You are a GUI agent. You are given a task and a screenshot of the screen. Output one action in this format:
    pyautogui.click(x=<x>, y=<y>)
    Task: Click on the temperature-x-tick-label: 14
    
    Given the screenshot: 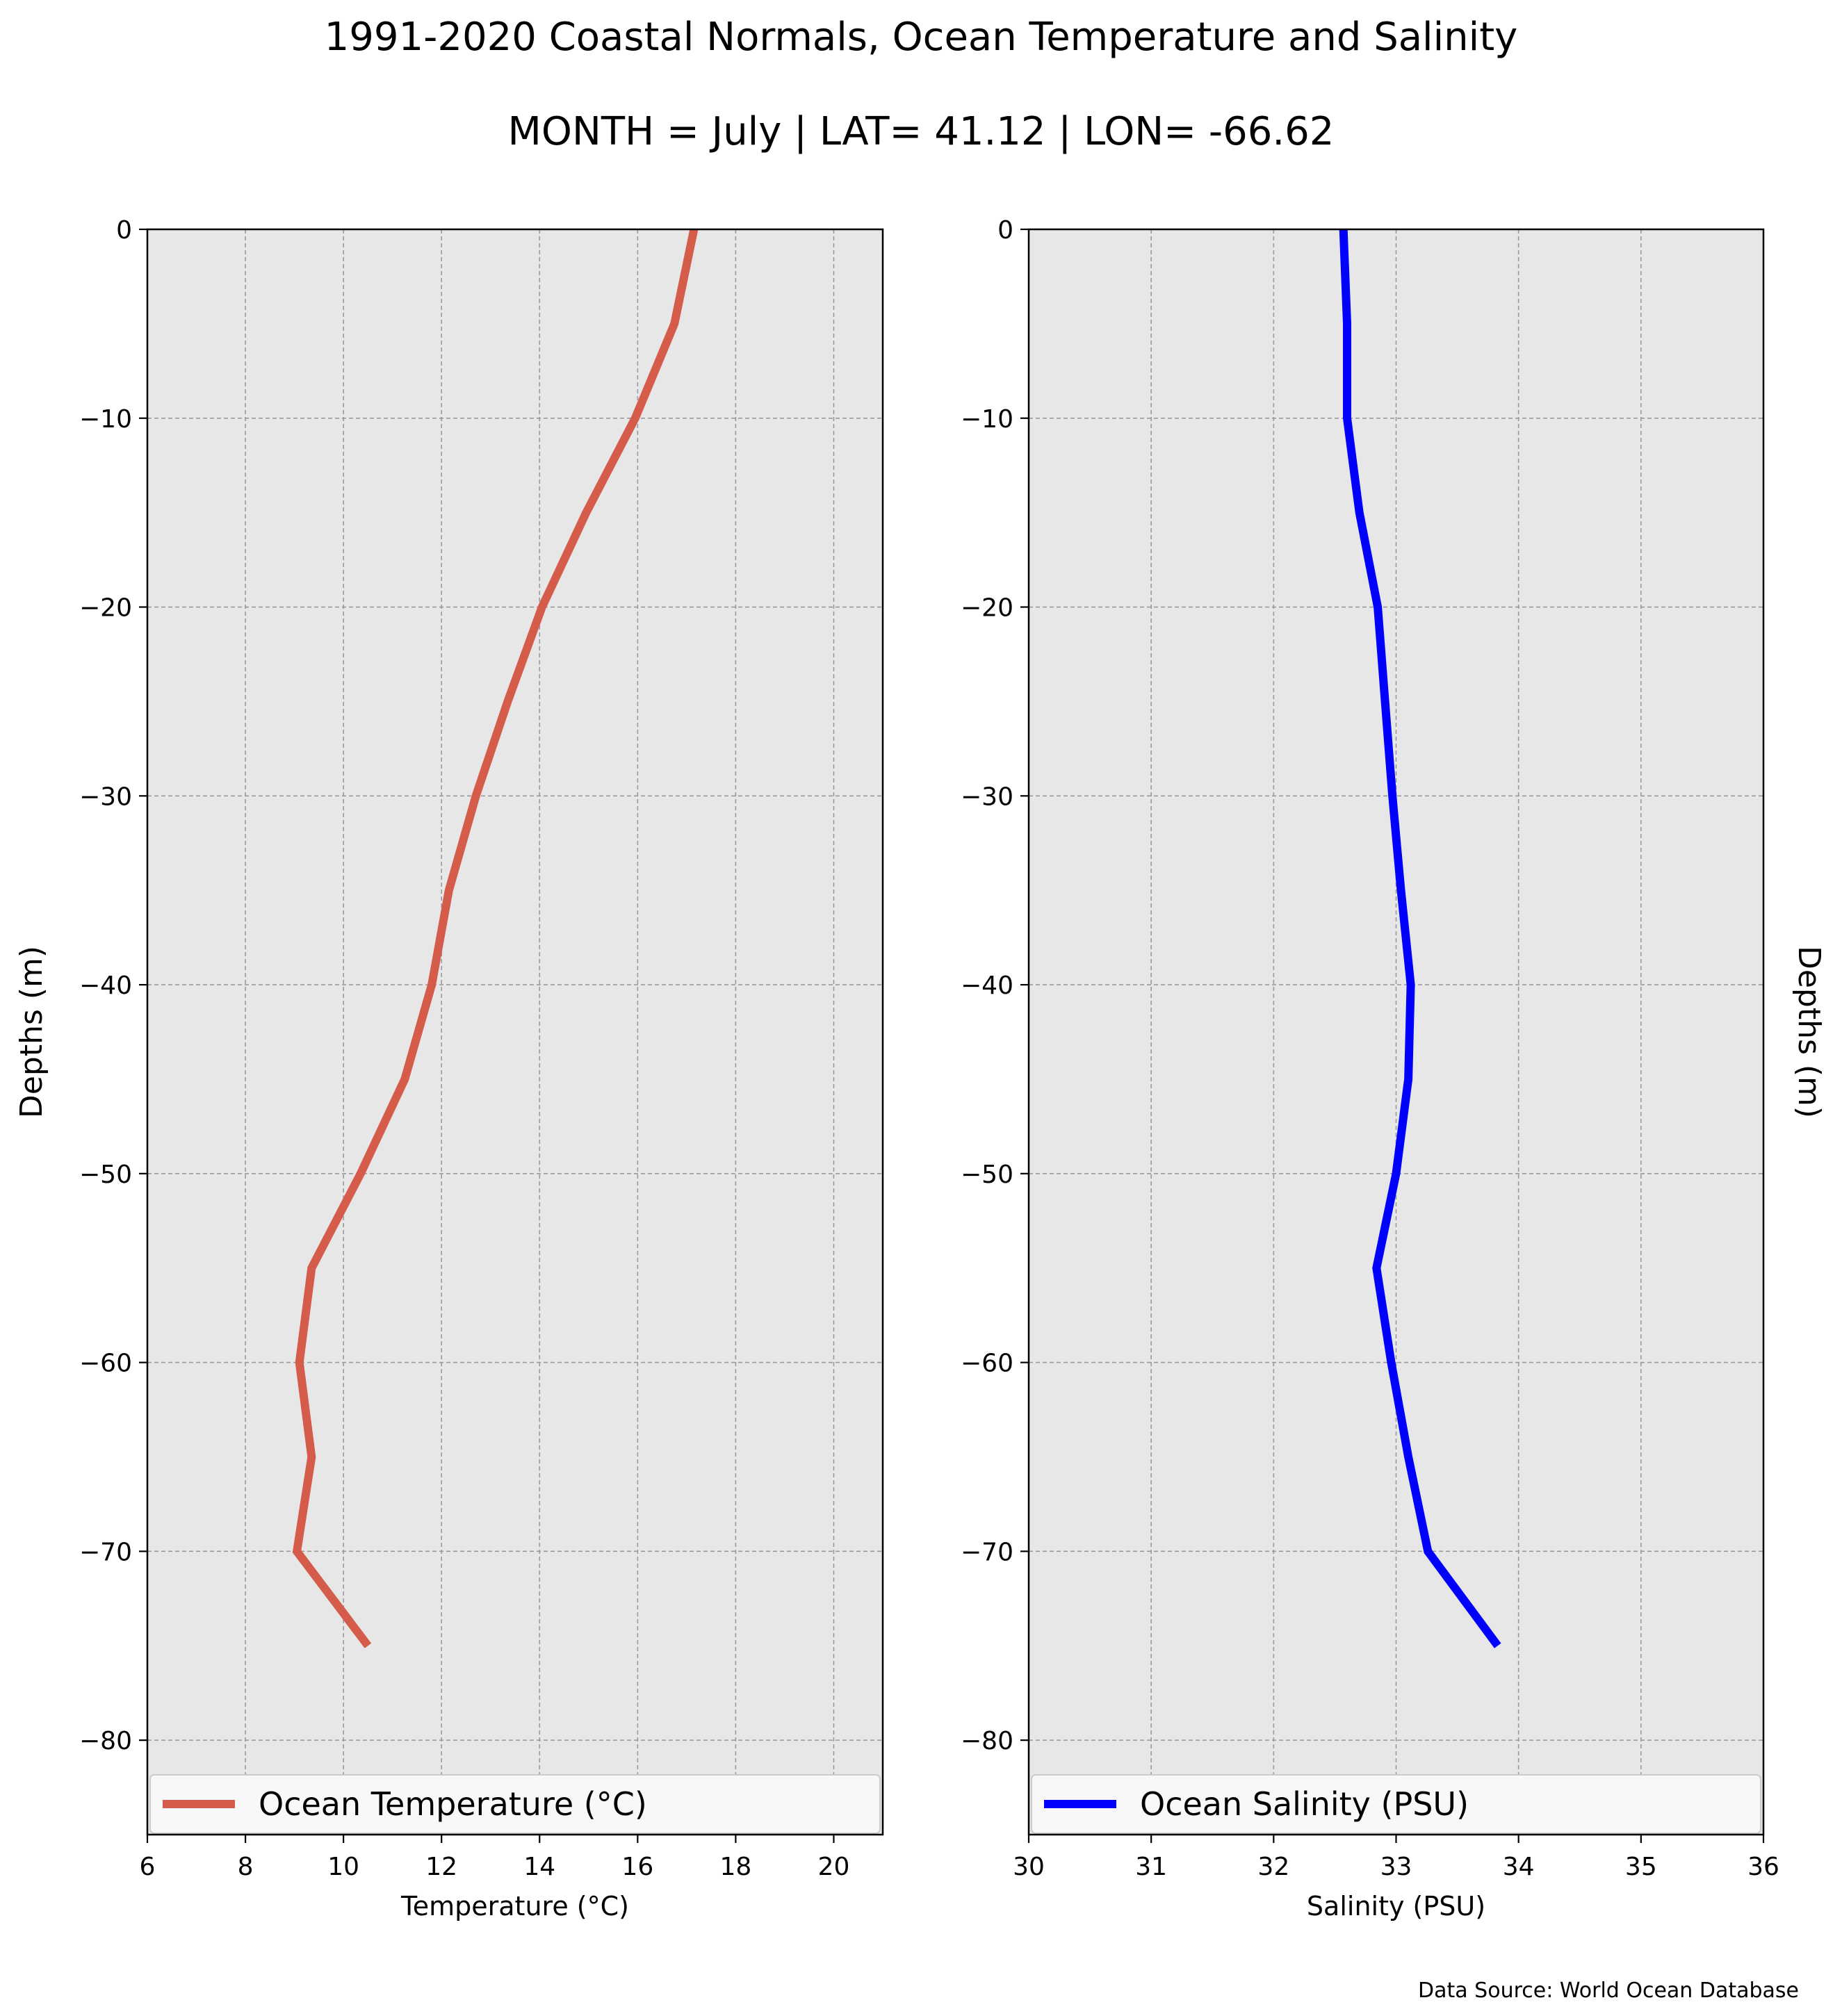 What is the action you would take?
    pyautogui.click(x=539, y=1867)
    